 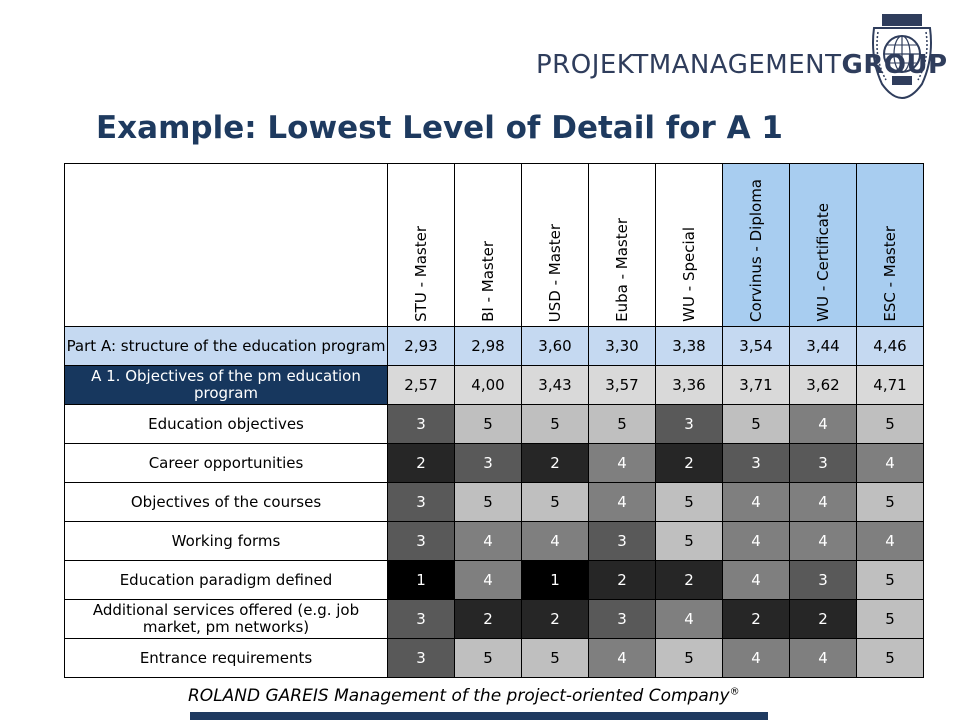 What do you see at coordinates (488, 281) in the screenshot?
I see `column-header-label: BI - Master` at bounding box center [488, 281].